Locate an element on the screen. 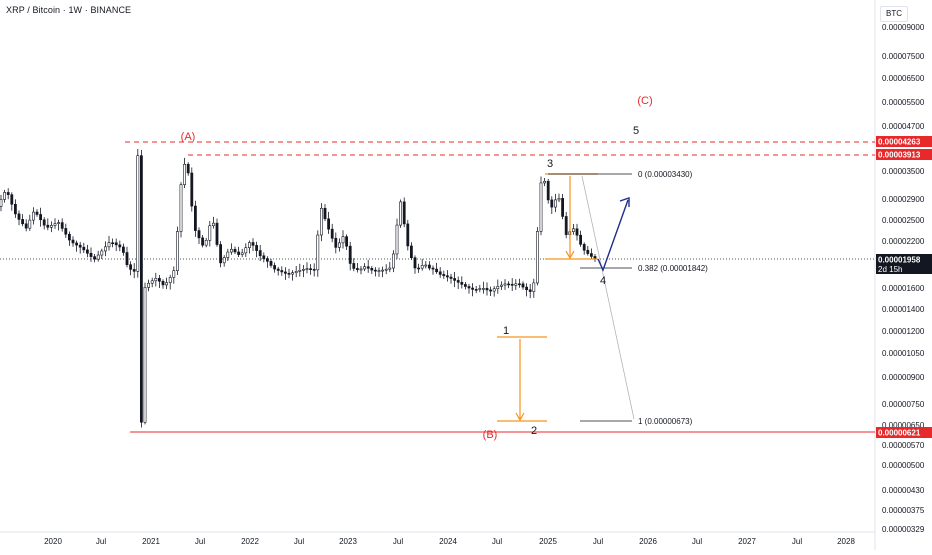 This screenshot has height=555, width=932. chart-title: XRP / Bitcoin · 1W · BINANCE is located at coordinates (69, 10).